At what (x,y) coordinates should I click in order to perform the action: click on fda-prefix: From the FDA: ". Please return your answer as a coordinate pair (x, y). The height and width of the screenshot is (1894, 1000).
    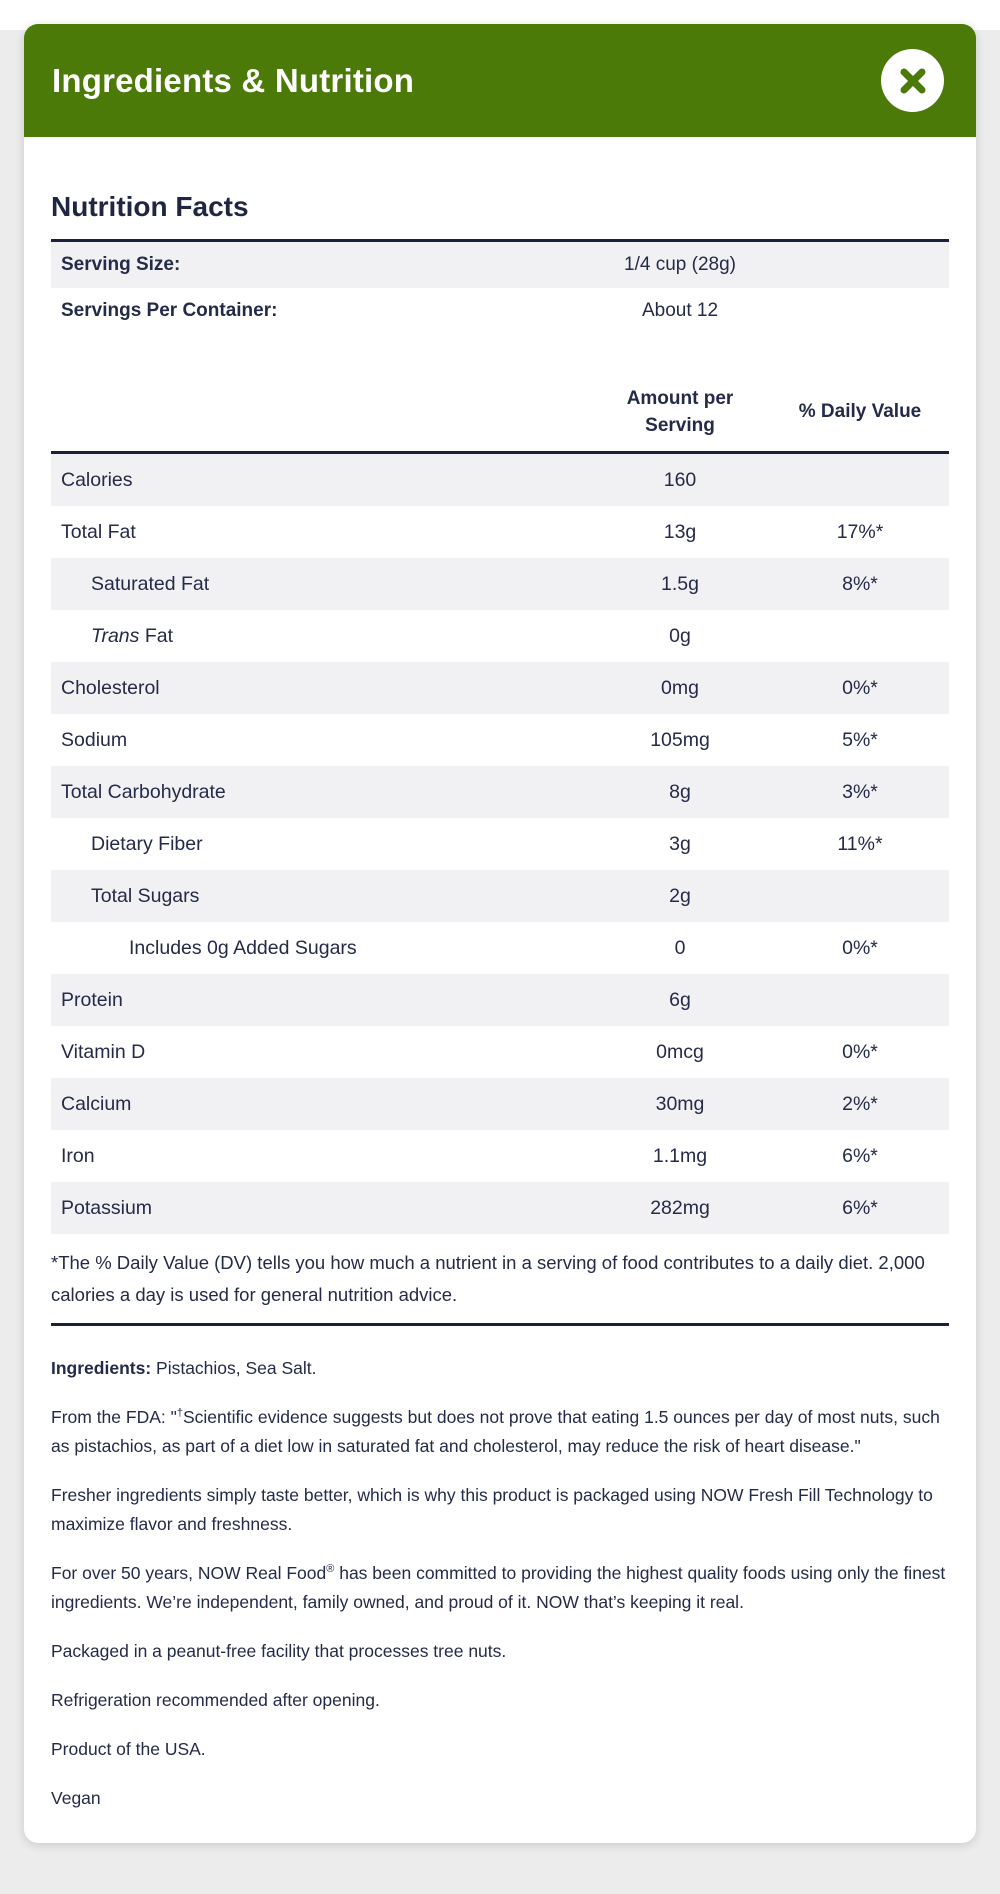
    Looking at the image, I should click on (114, 1416).